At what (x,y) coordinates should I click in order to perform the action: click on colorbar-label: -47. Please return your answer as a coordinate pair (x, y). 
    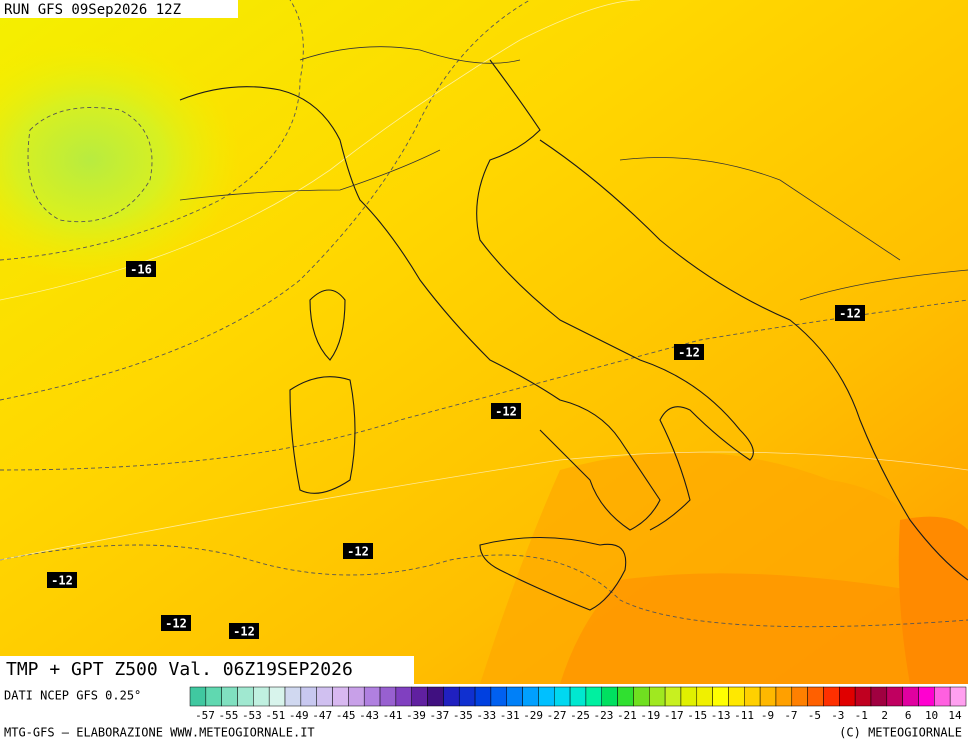
    Looking at the image, I should click on (322, 715).